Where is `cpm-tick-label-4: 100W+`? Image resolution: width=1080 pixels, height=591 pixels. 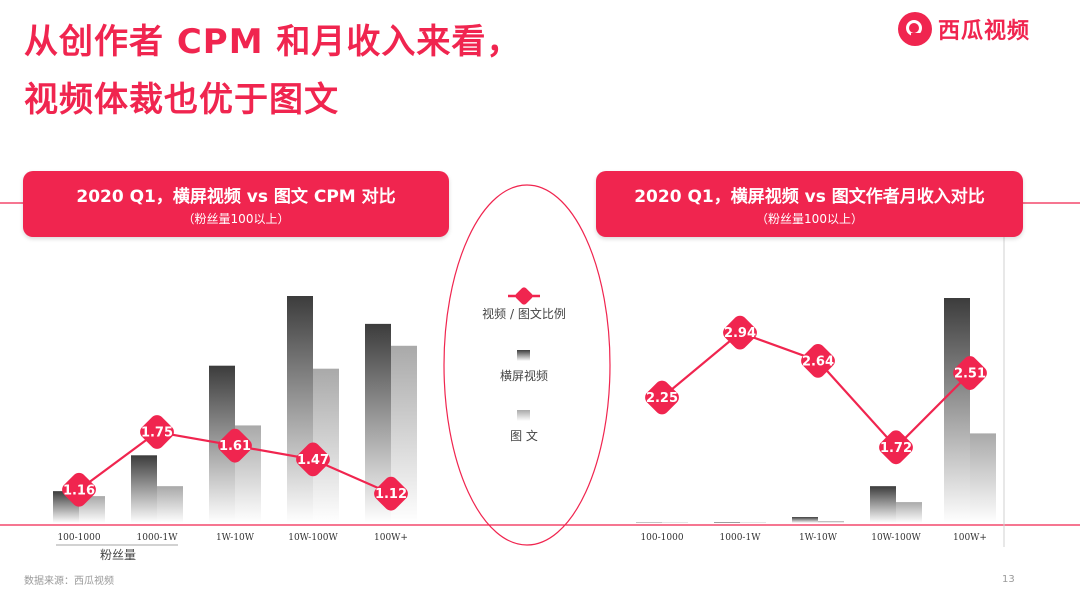
cpm-tick-label-4: 100W+ is located at coordinates (391, 538).